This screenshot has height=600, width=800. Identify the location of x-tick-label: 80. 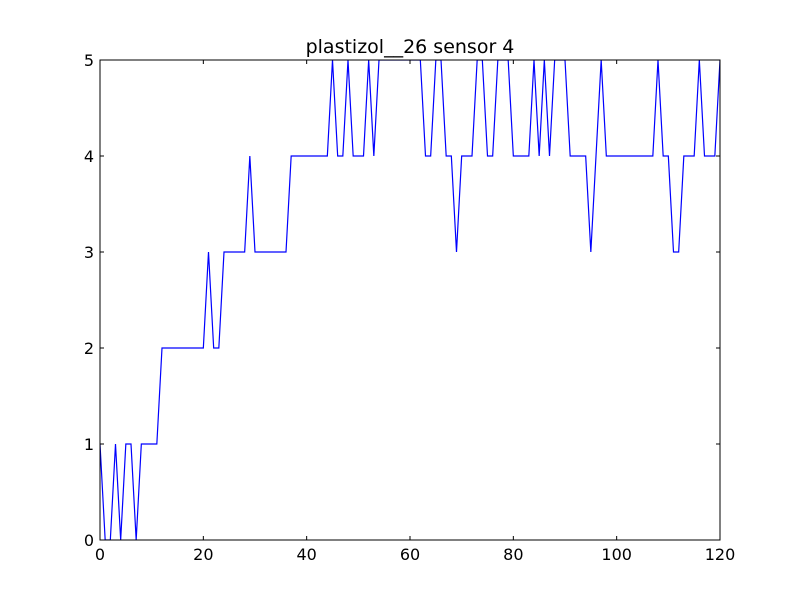
(513, 554).